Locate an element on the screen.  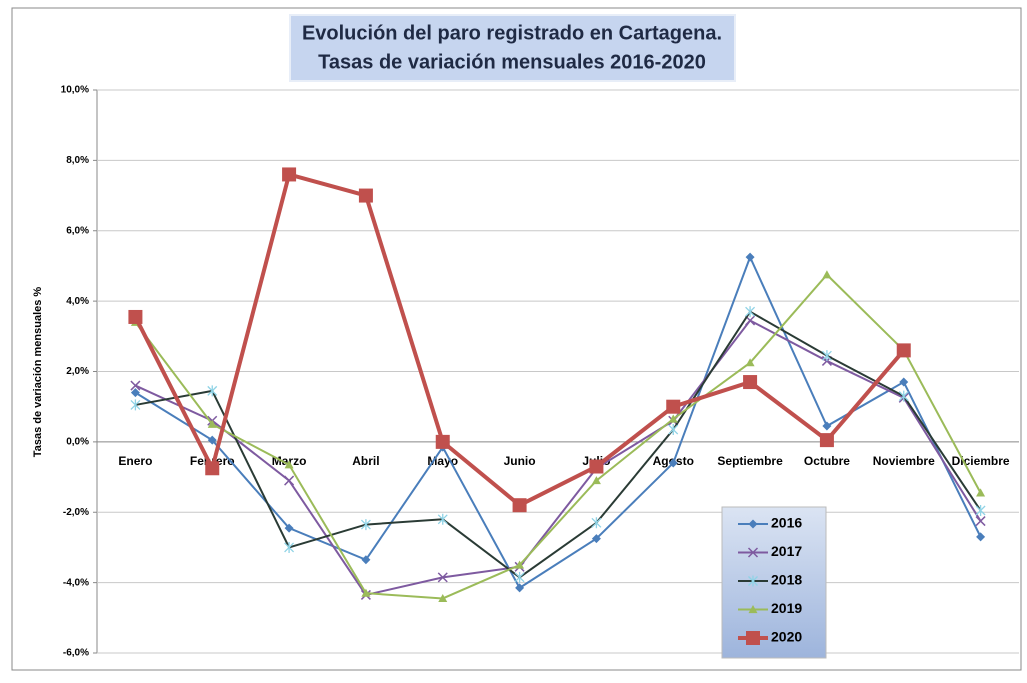
chart-subtitle: Tasas de variación mensuales 2016-2020 is located at coordinates (512, 62).